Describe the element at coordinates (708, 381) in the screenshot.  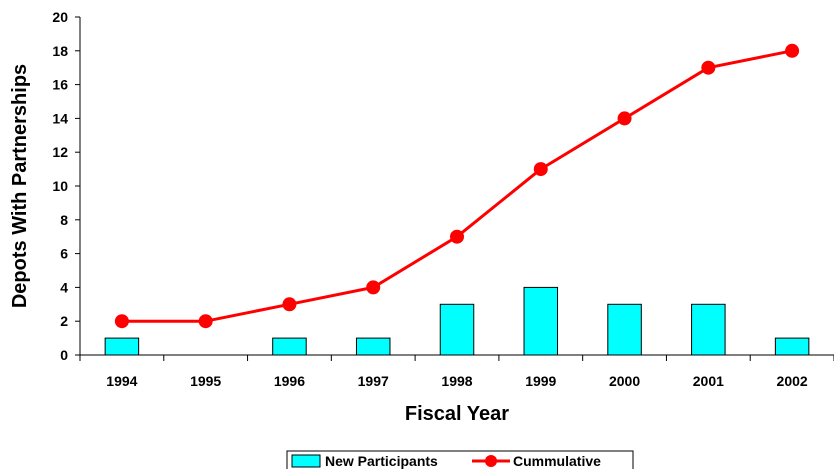
I see `x-tick-label: 2001` at that location.